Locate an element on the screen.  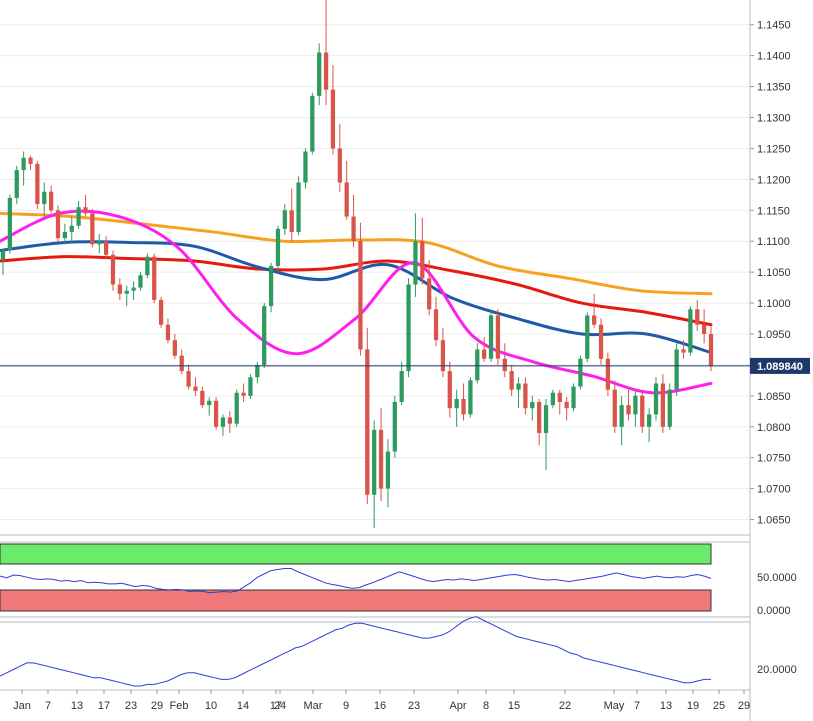
date-tick-label: Jan is located at coordinates (22, 706).